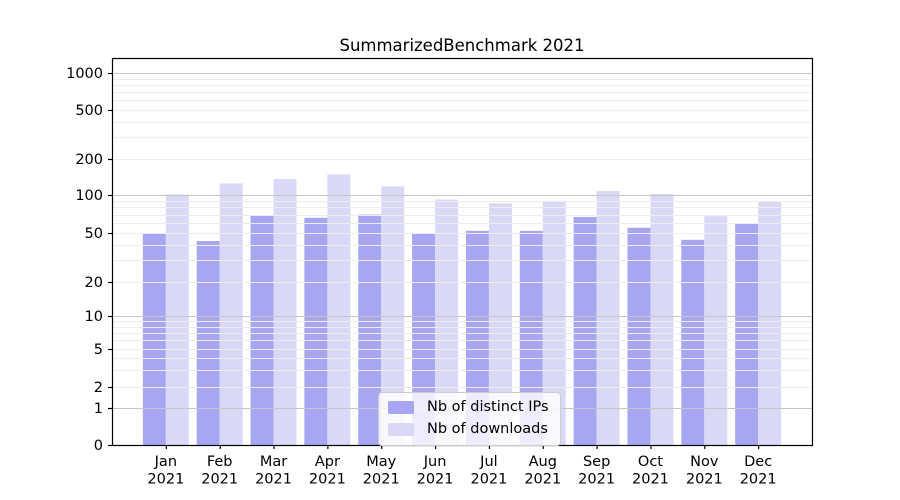  I want to click on legend-swatch-distinct-ips, so click(401, 407).